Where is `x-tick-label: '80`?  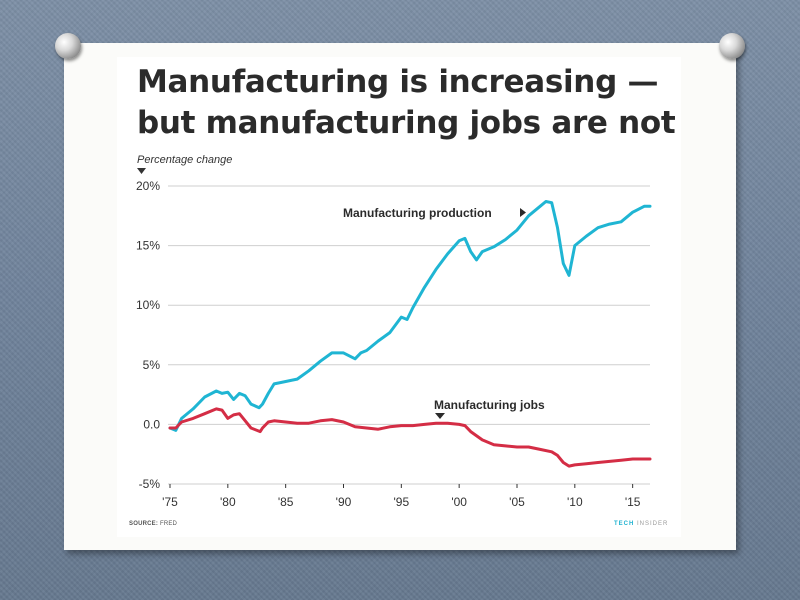
x-tick-label: '80 is located at coordinates (228, 502).